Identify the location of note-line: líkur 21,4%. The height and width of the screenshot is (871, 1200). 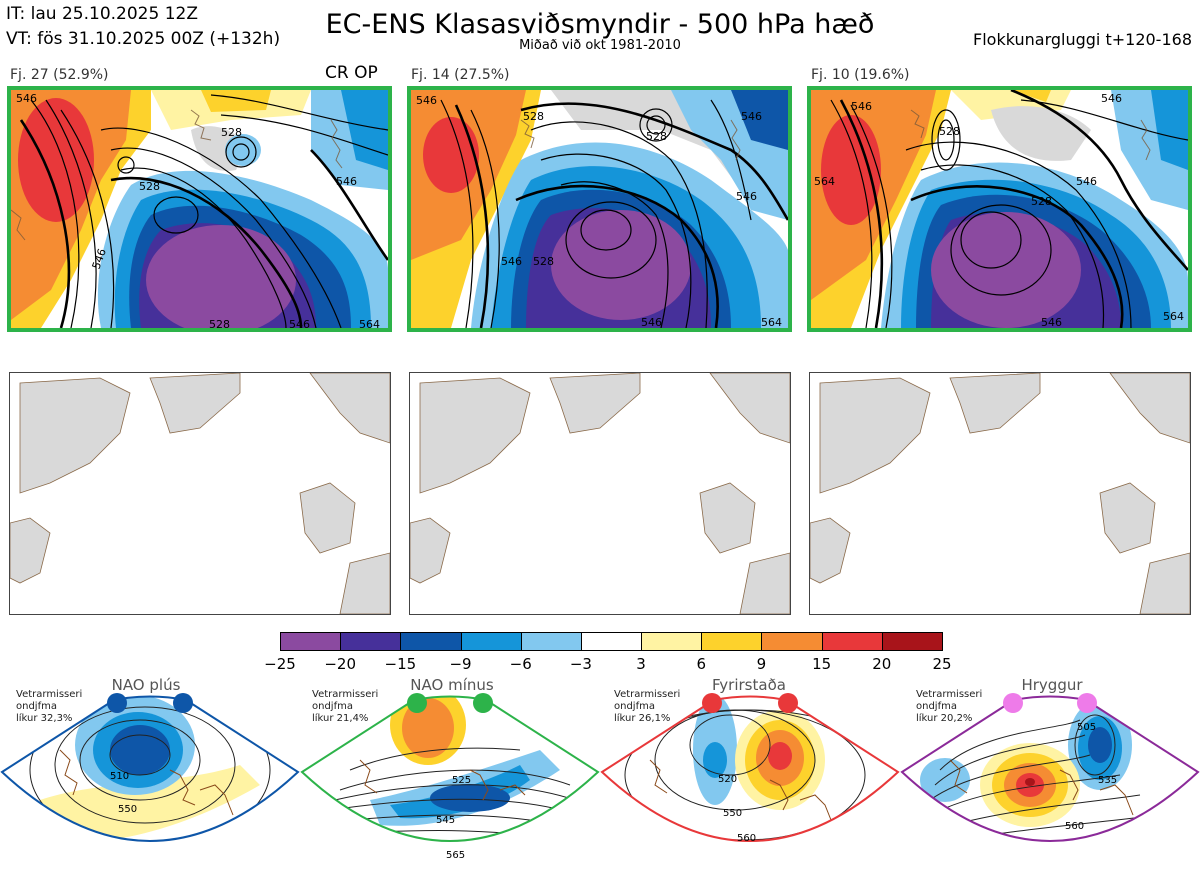
(340, 718).